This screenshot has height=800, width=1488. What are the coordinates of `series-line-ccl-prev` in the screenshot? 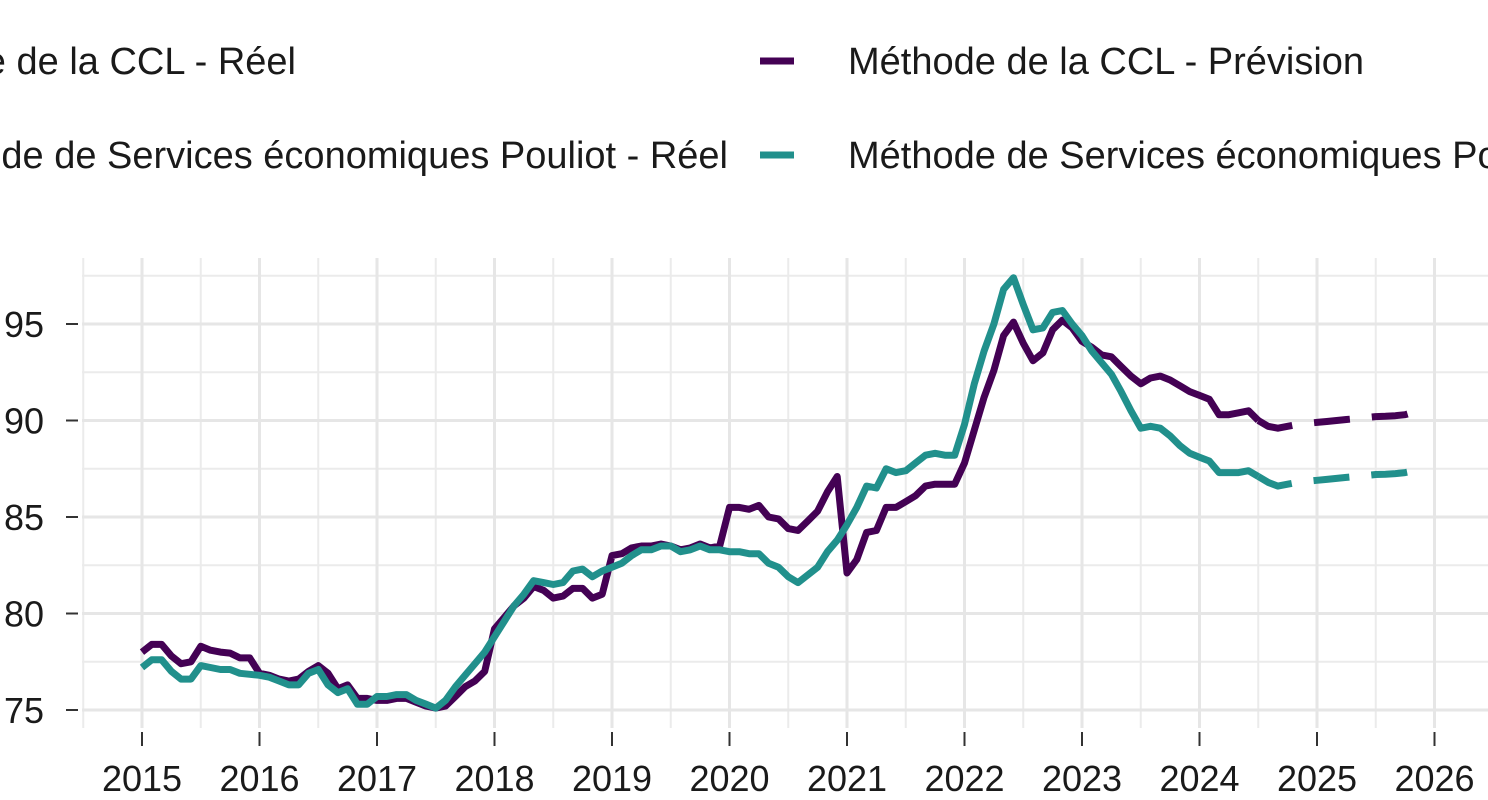 It's located at (1341, 418).